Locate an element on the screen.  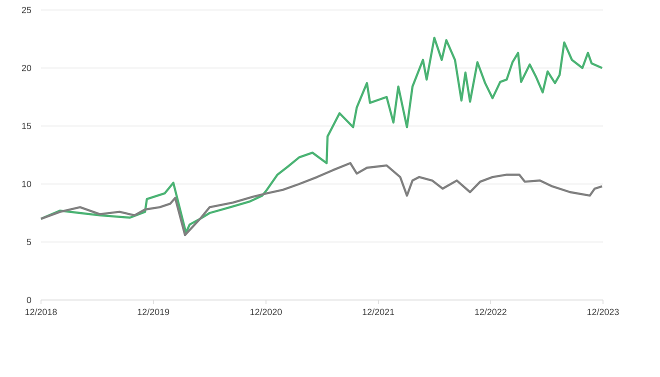
y-tick-label: 20 is located at coordinates (27, 68).